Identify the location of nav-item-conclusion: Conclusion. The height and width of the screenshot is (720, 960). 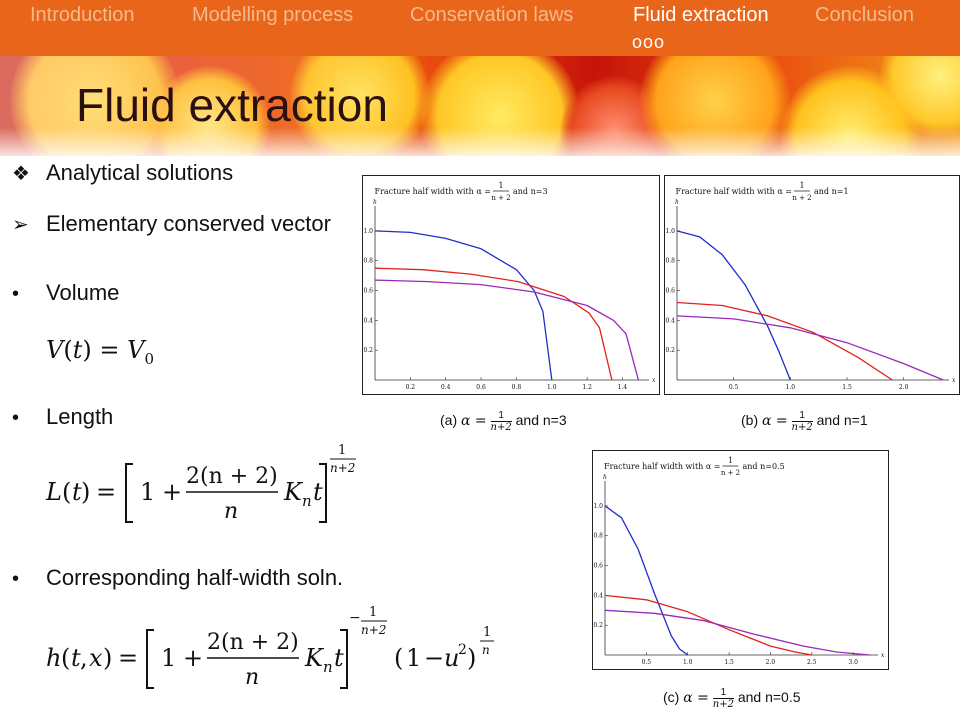
(864, 15).